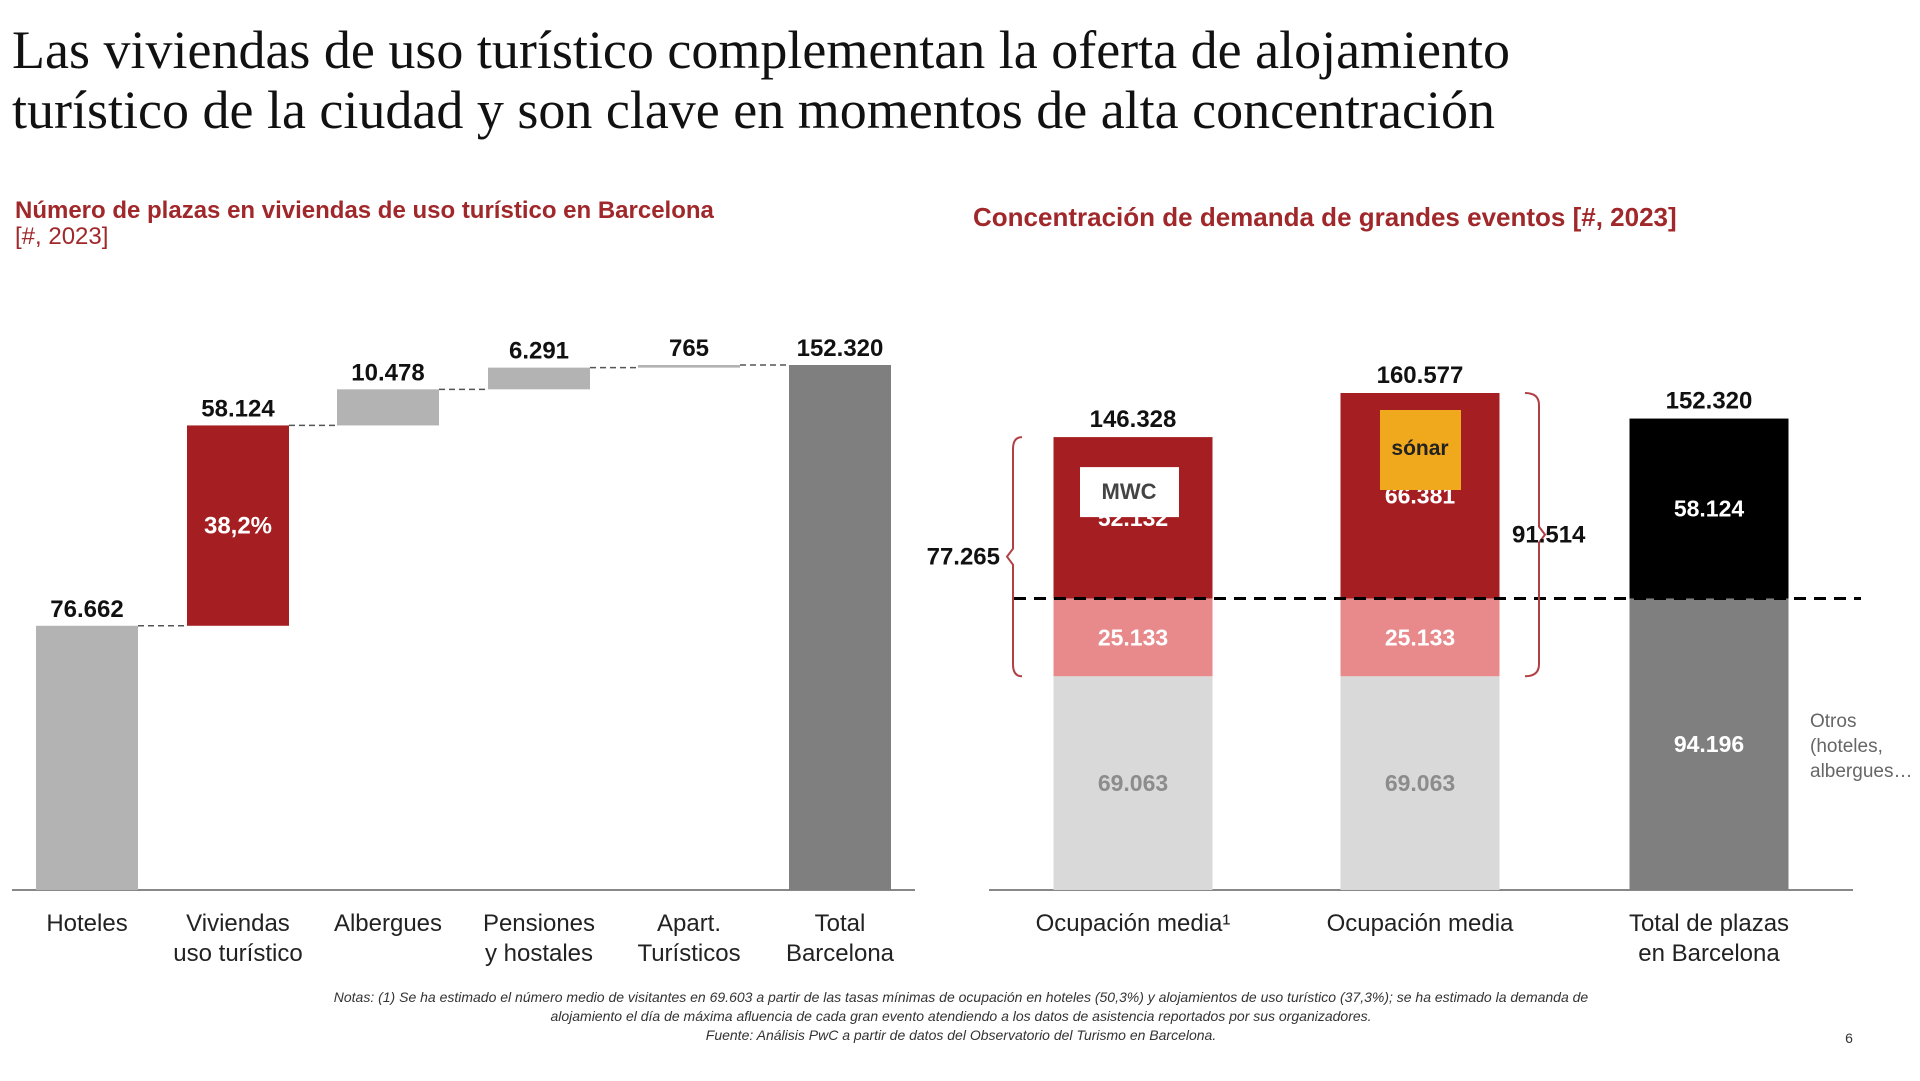 This screenshot has height=1081, width=1920. What do you see at coordinates (1420, 375) in the screenshot?
I see `total-label: 160.577` at bounding box center [1420, 375].